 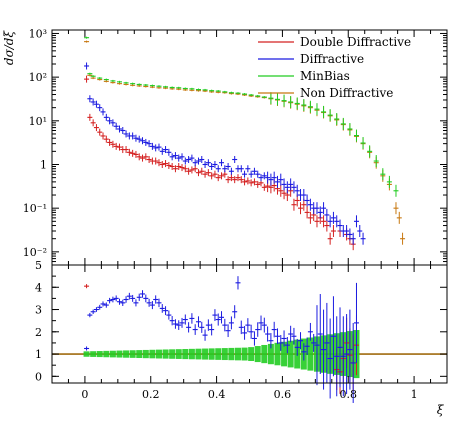 I want to click on main-y-tick-label: 10², so click(x=38, y=77).